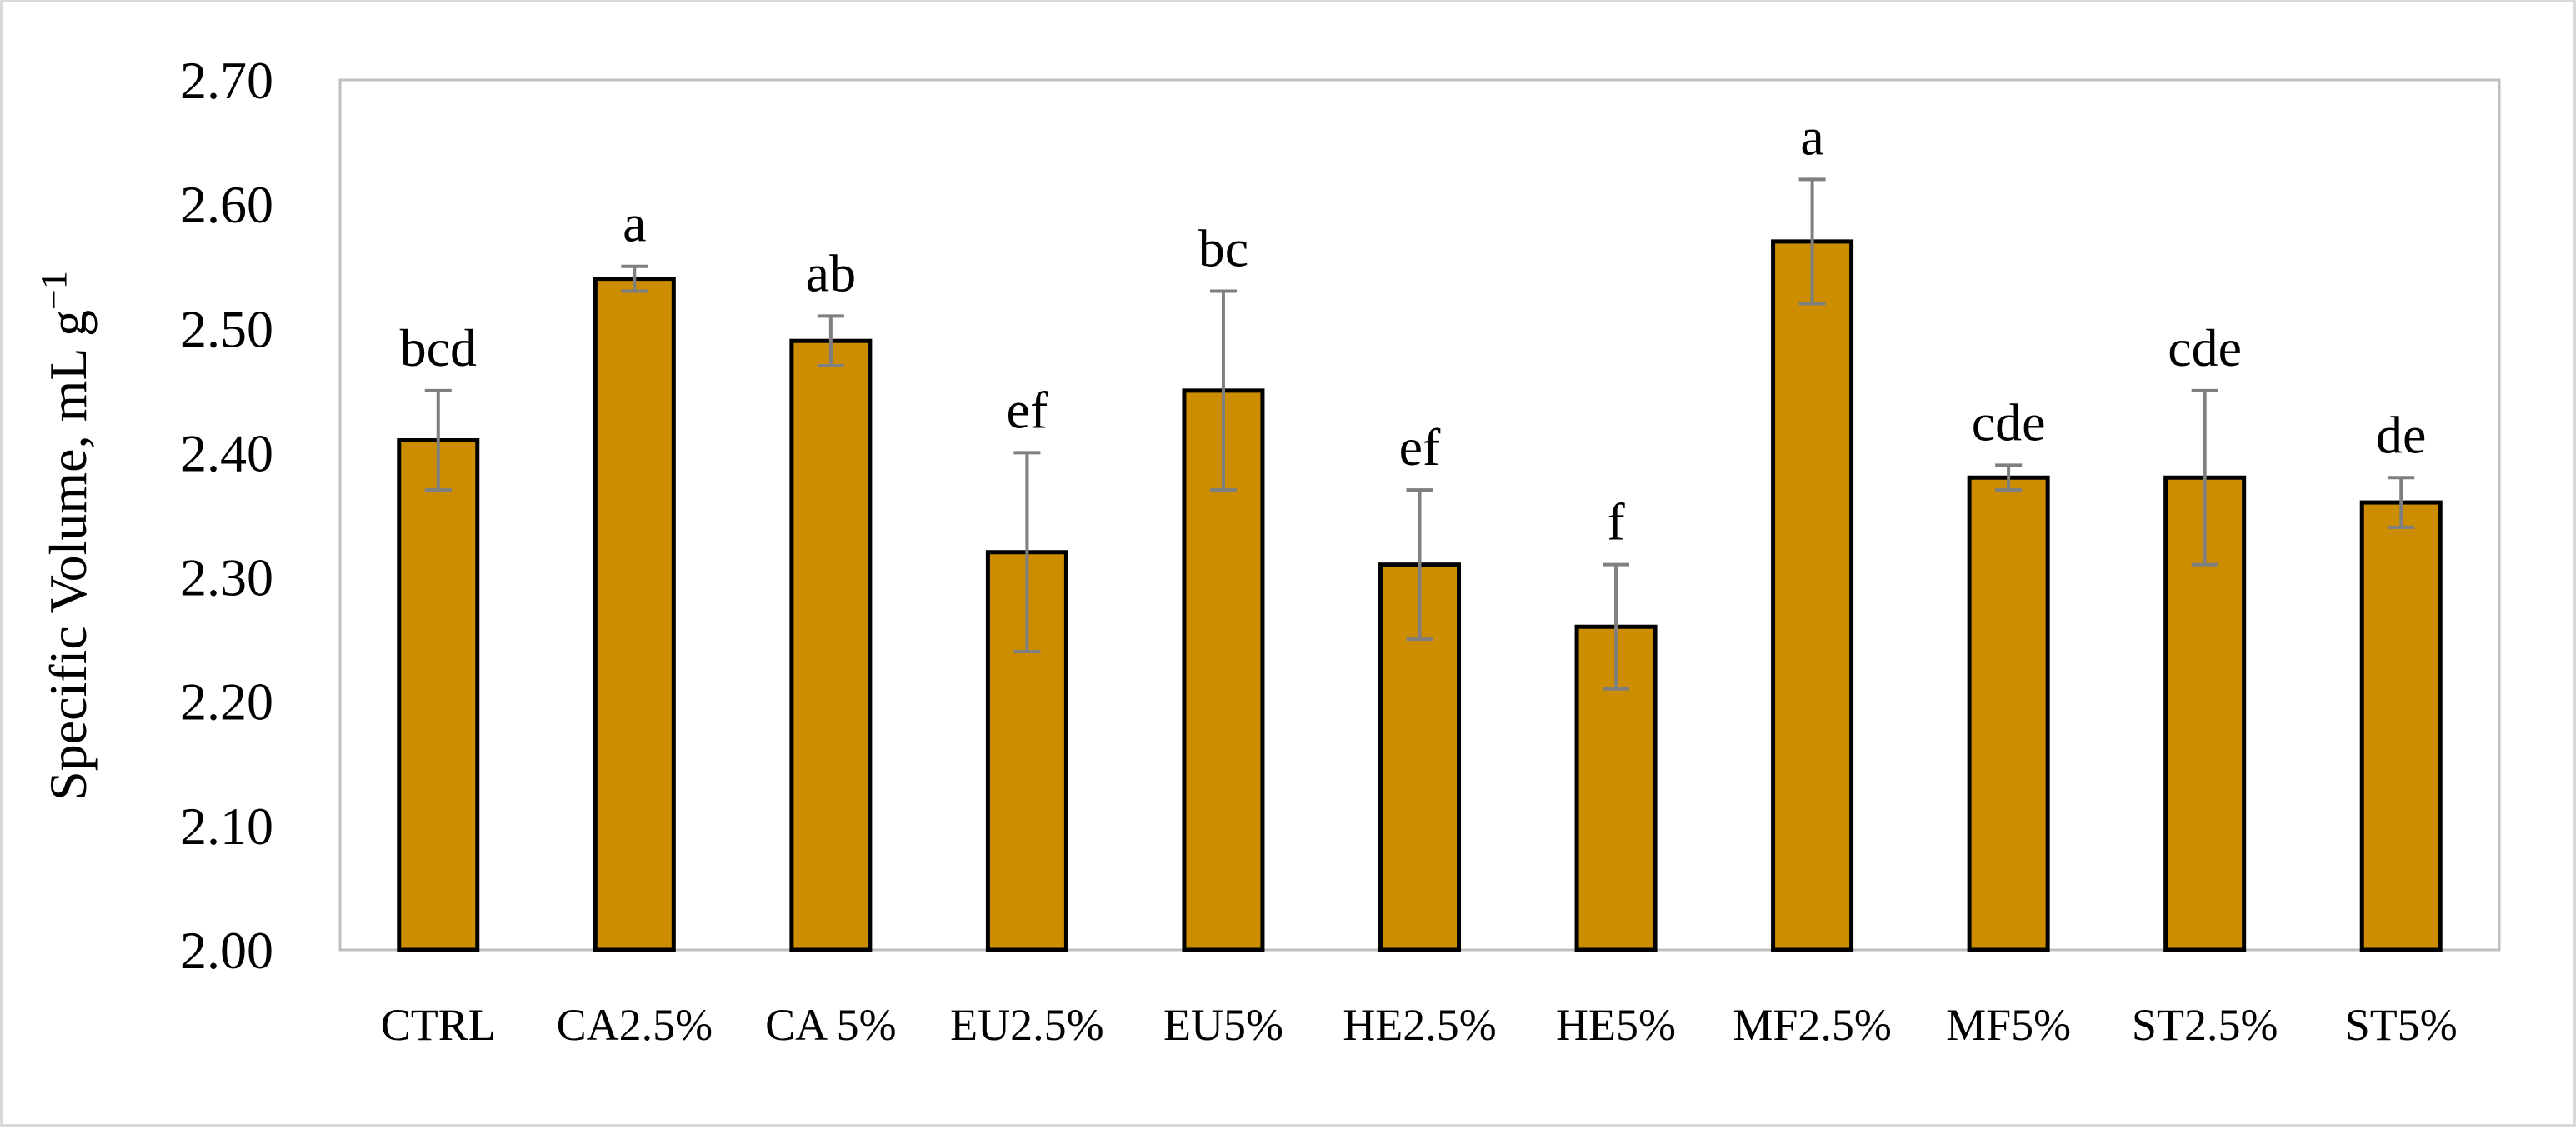 This screenshot has width=2576, height=1129. I want to click on significance-letter: ab, so click(831, 272).